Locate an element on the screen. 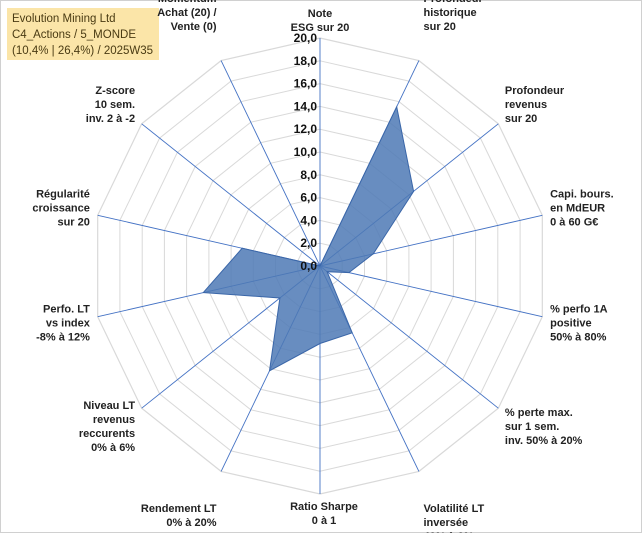 This screenshot has height=533, width=642. axis-label-7: Ratio Sharpe 0 à 1 is located at coordinates (324, 514).